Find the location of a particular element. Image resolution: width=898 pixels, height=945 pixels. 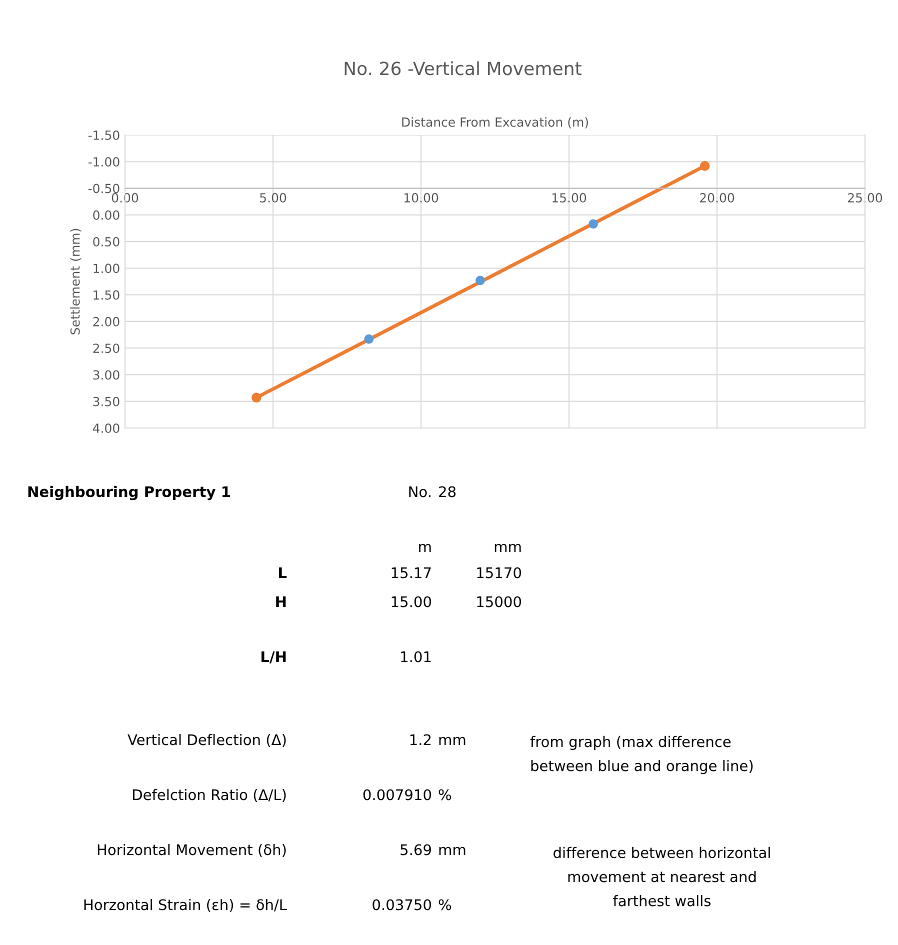

text: 15000 is located at coordinates (499, 602).